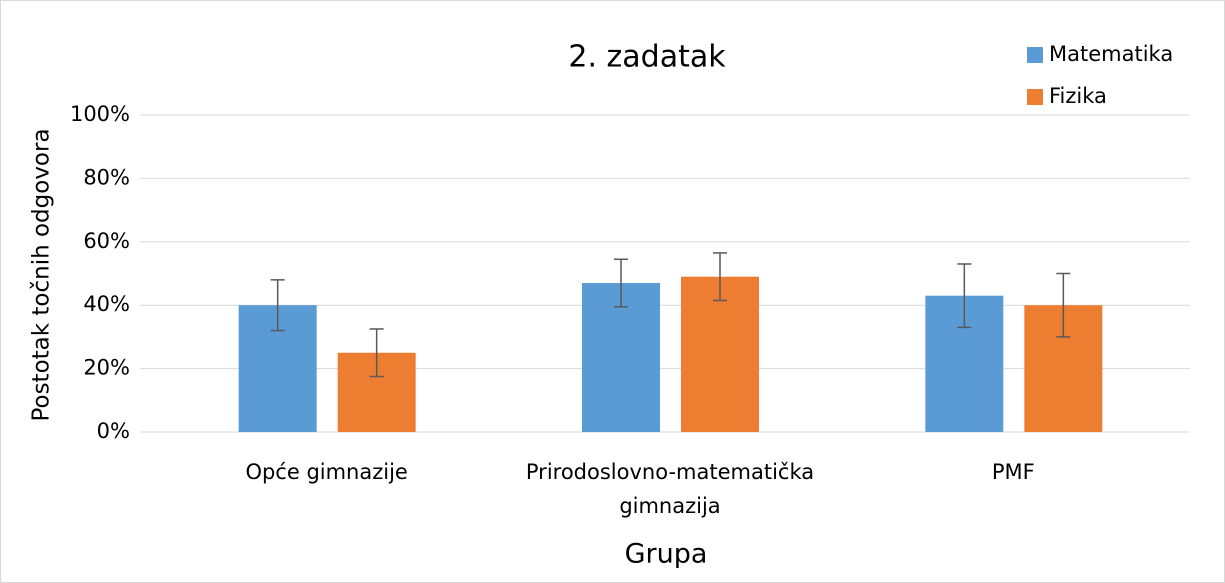 Image resolution: width=1225 pixels, height=583 pixels. Describe the element at coordinates (670, 489) in the screenshot. I see `x-tick-label: Prirodoslovno-matematička gimnazija` at that location.